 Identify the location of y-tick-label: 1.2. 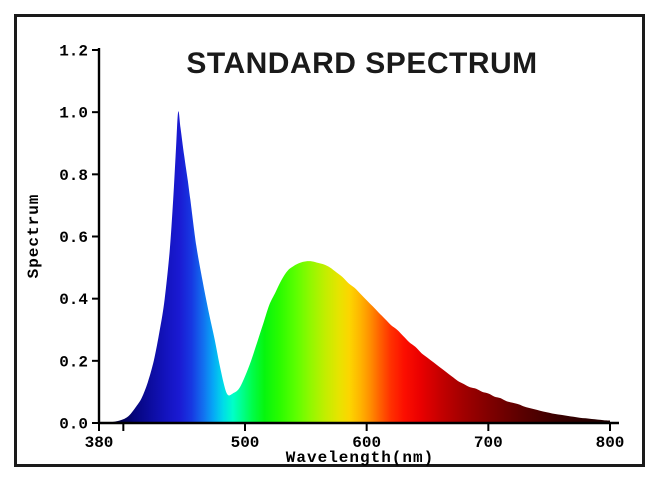
(73, 52).